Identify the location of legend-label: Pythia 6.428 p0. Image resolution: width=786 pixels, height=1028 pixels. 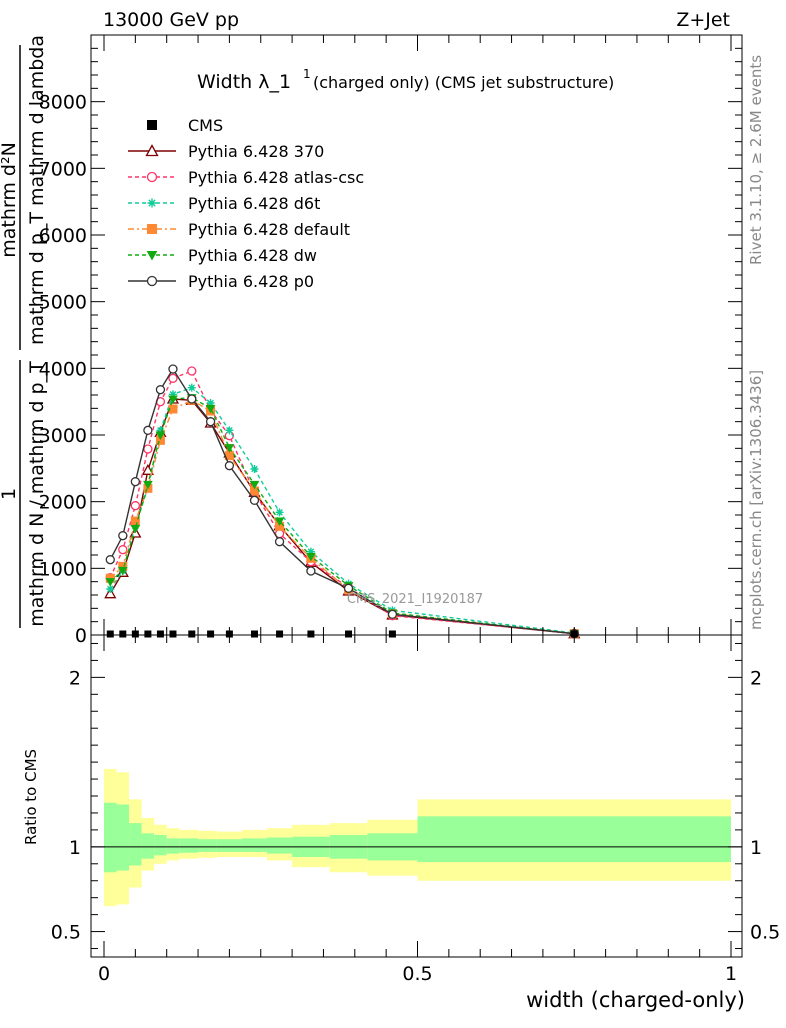
(251, 281).